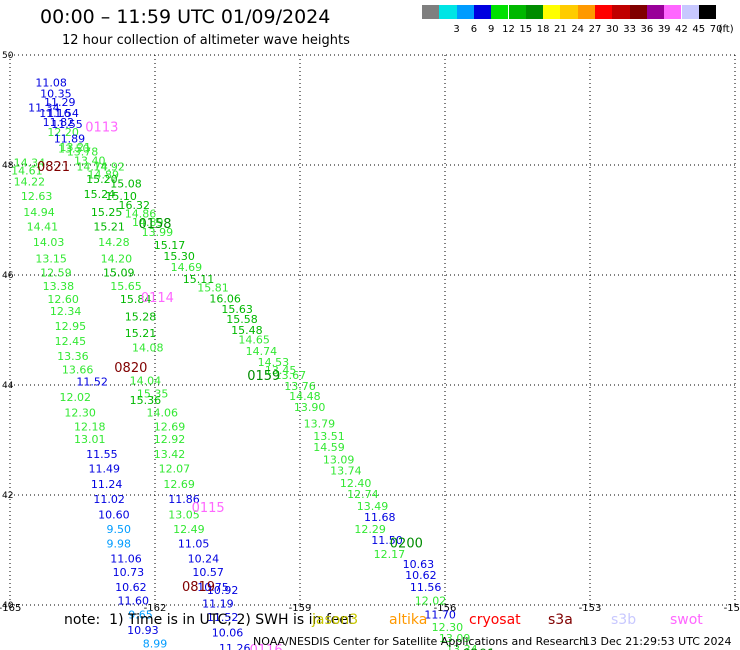 The image size is (740, 650). Describe the element at coordinates (140, 614) in the screenshot. I see `wave-height-point: 9.65` at that location.